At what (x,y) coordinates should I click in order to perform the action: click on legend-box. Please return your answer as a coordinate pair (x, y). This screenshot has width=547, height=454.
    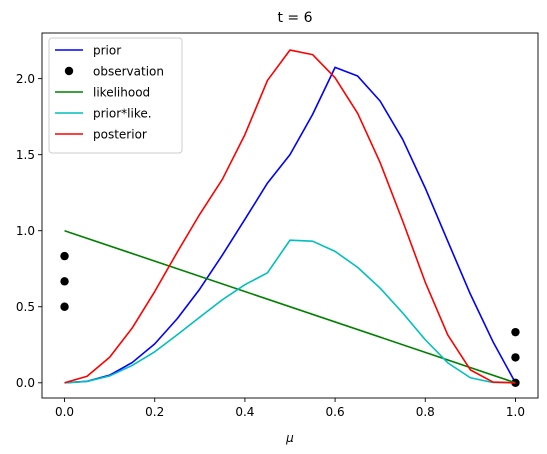
    Looking at the image, I should click on (115, 95).